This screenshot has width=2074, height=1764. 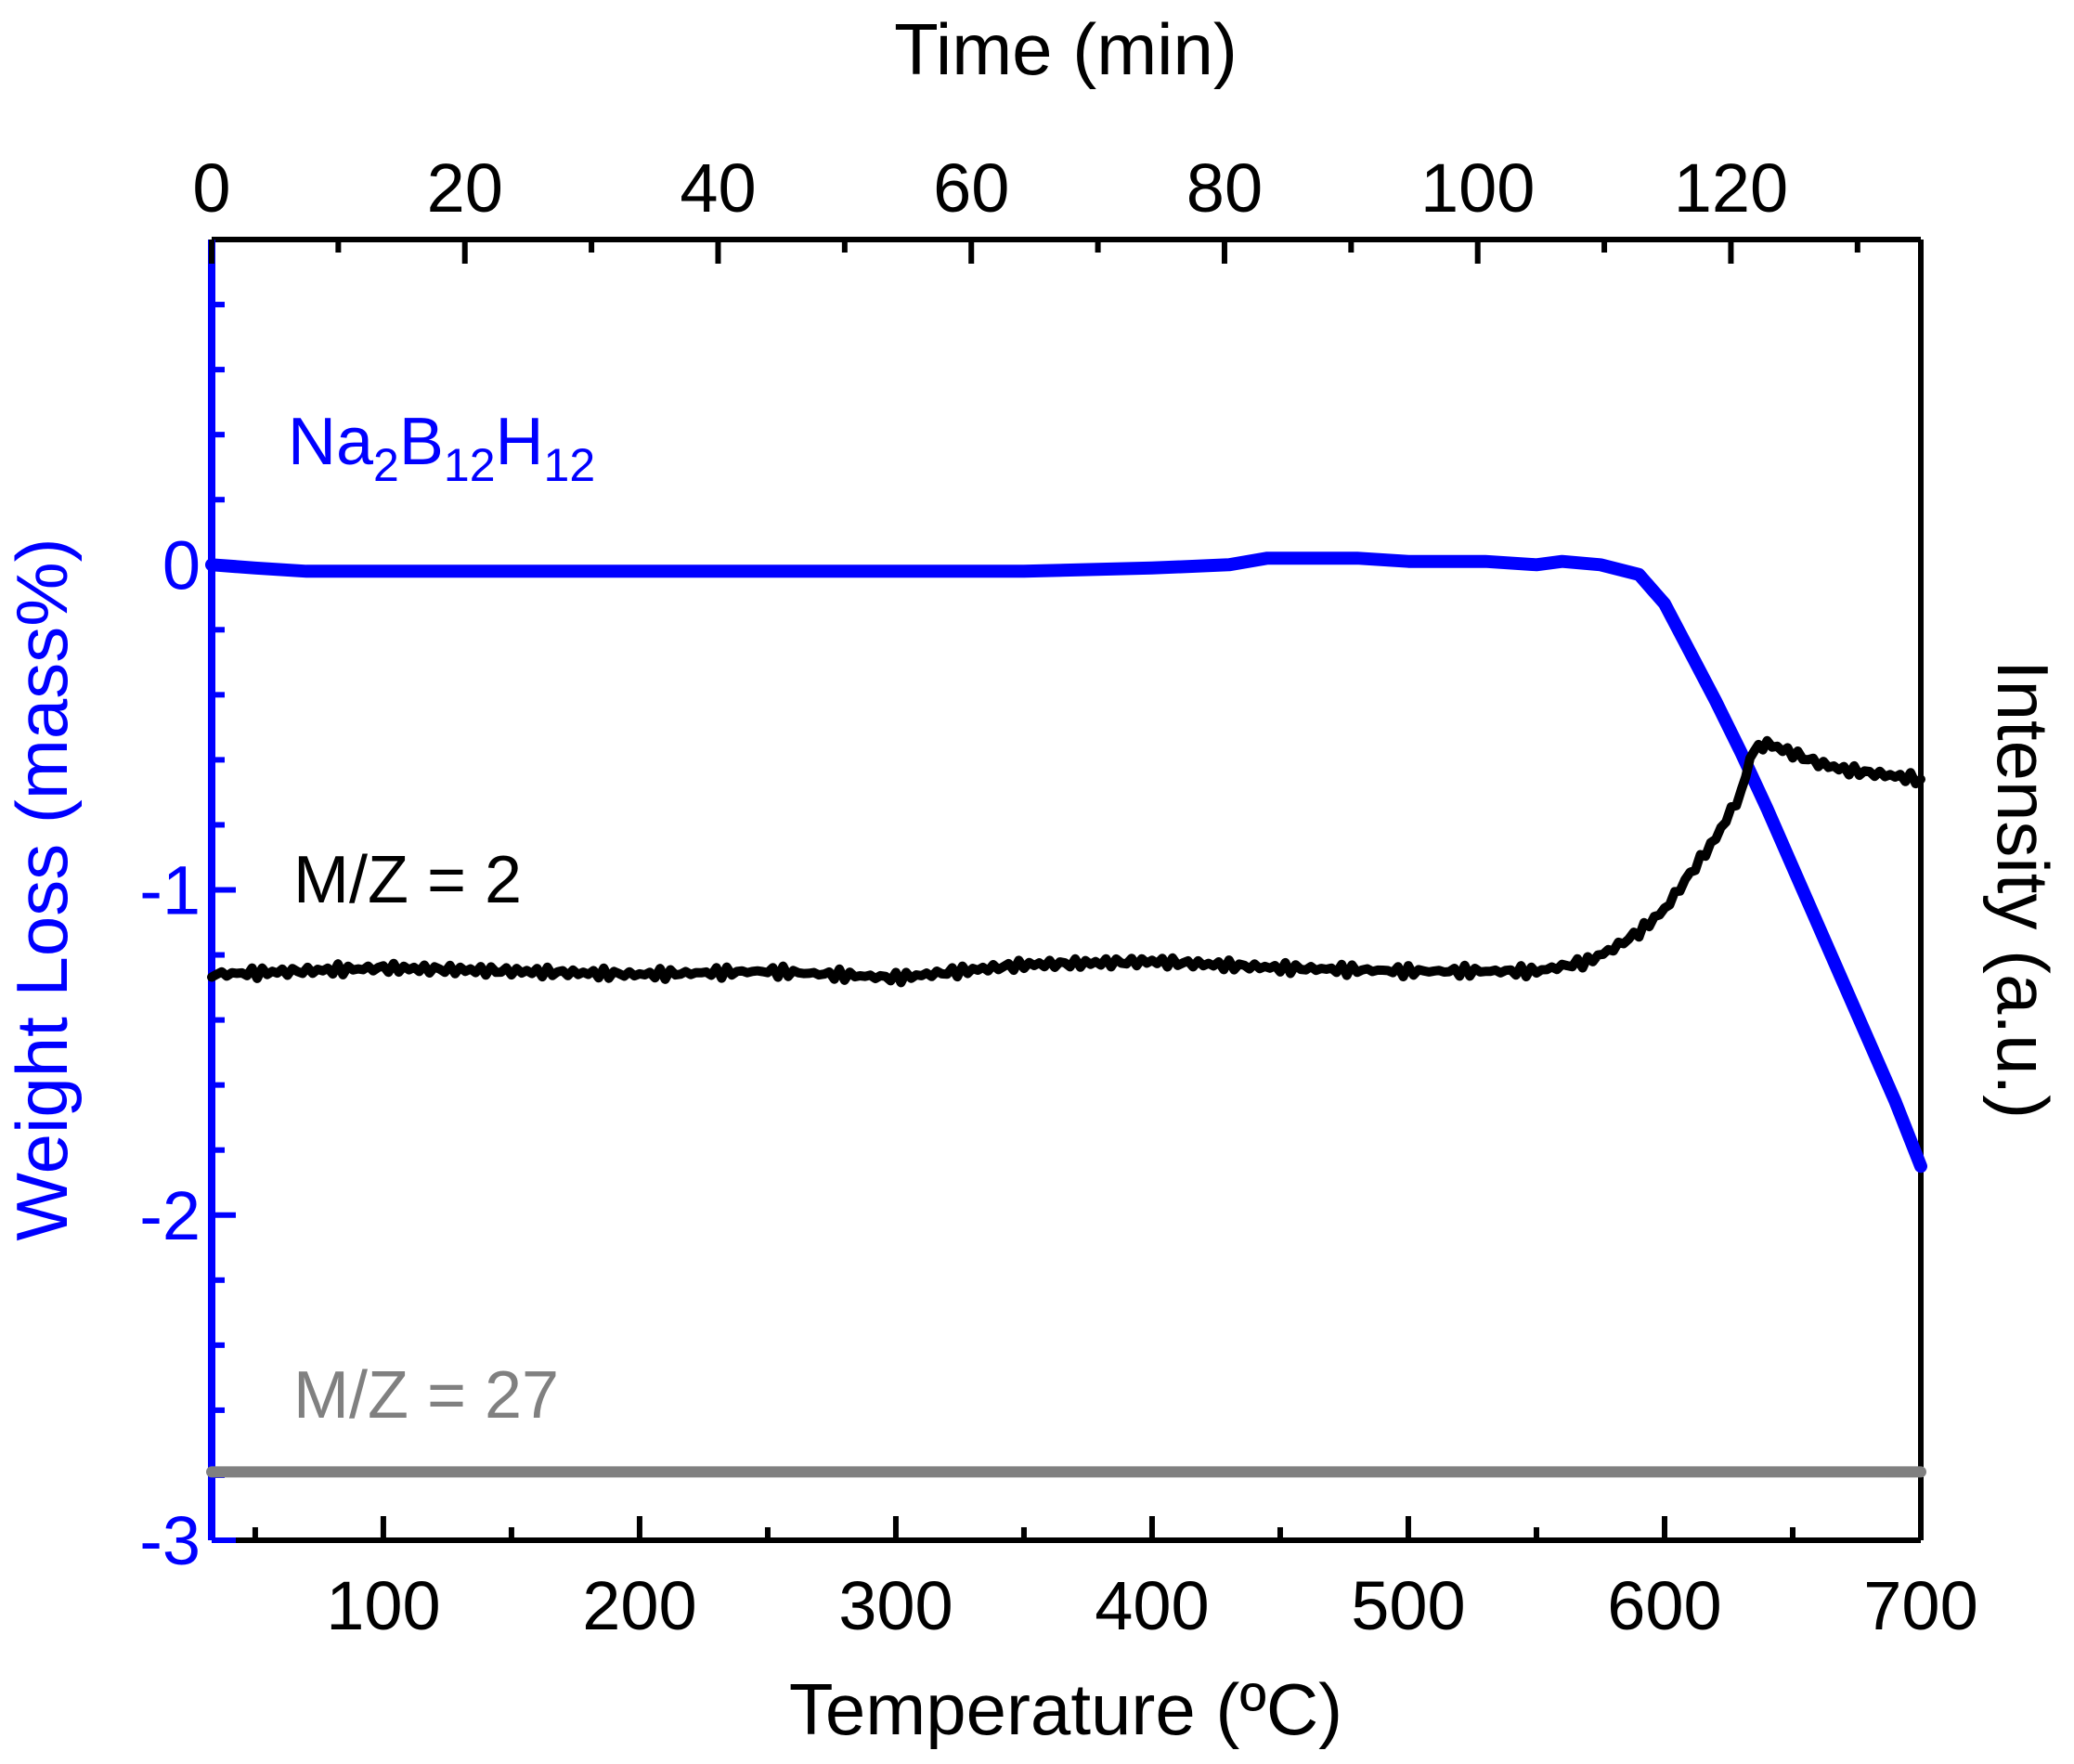 What do you see at coordinates (1920, 1605) in the screenshot?
I see `x-bottom-tick-label-700: 700` at bounding box center [1920, 1605].